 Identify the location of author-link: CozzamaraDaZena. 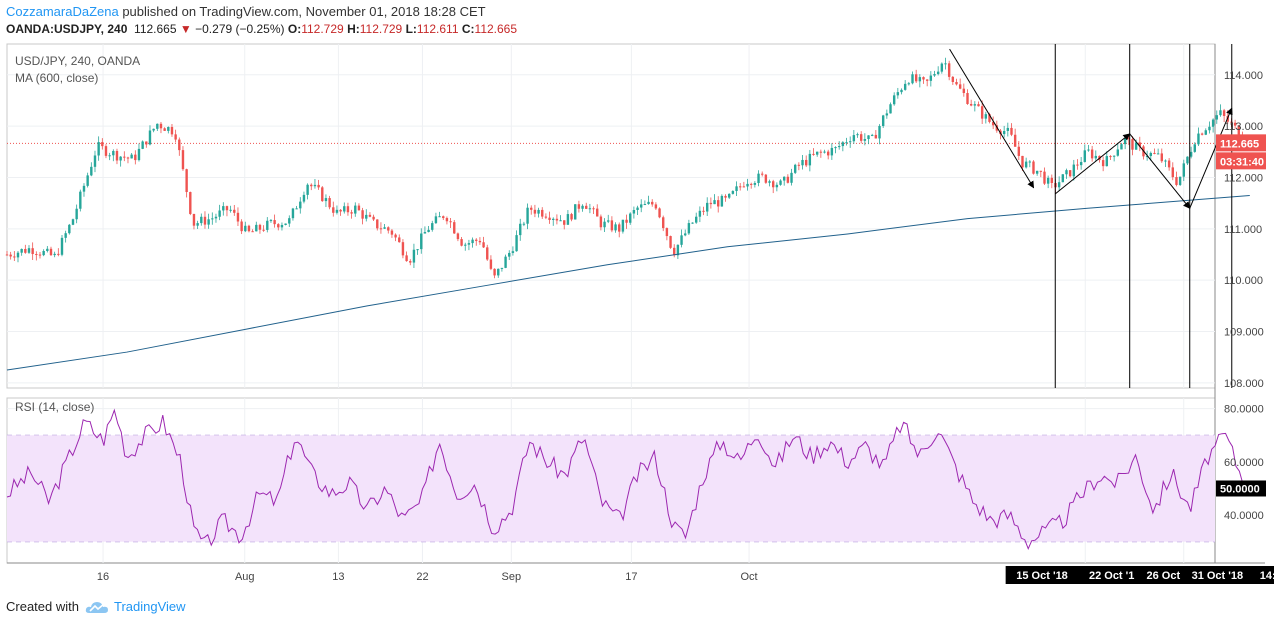
(62, 11).